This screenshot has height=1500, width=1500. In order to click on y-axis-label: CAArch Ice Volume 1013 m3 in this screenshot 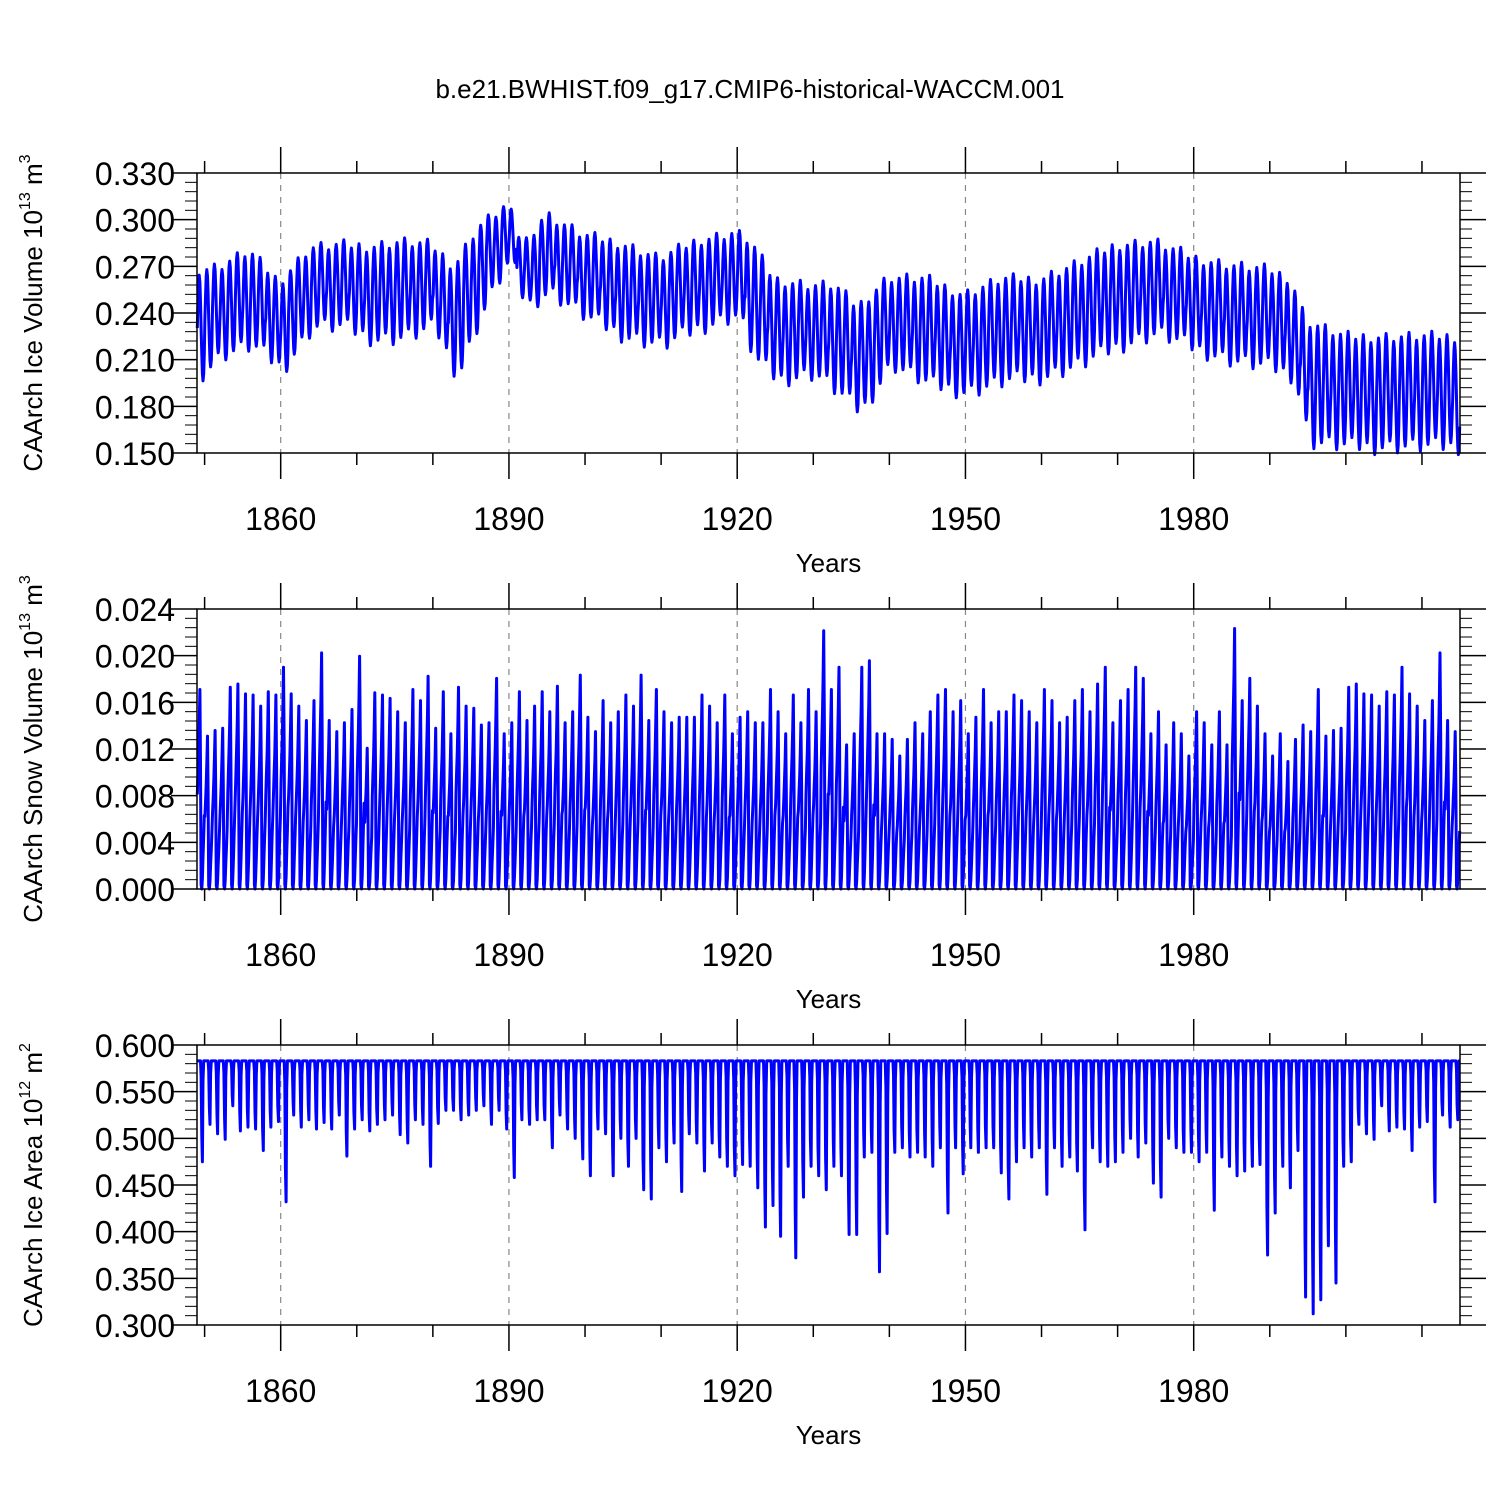, I will do `click(32, 312)`.